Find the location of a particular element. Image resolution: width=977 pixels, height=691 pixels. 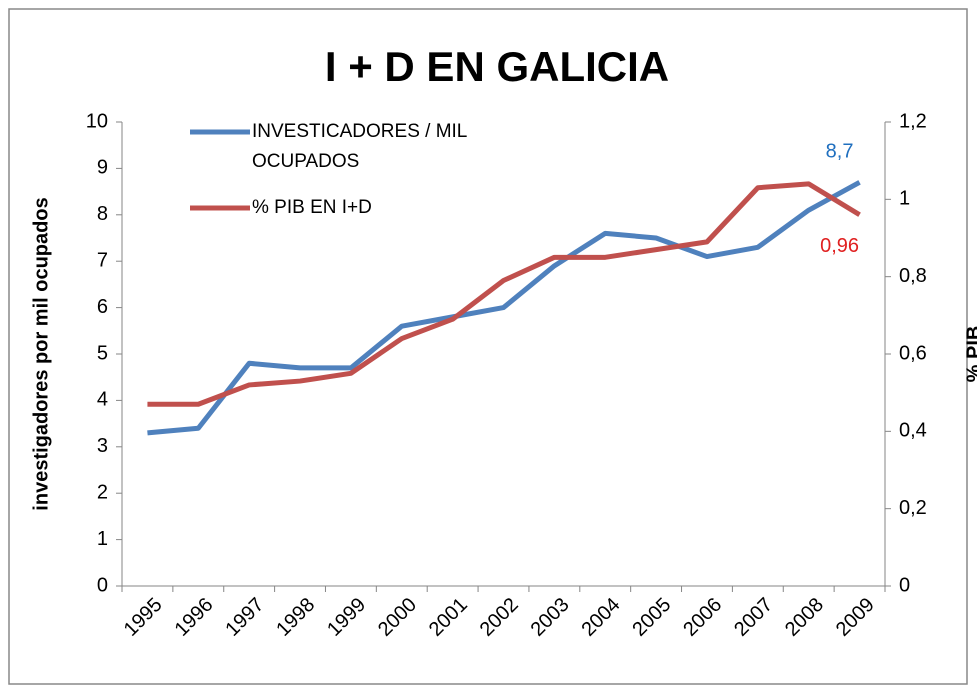

y-tick-label: 3 is located at coordinates (102, 446).